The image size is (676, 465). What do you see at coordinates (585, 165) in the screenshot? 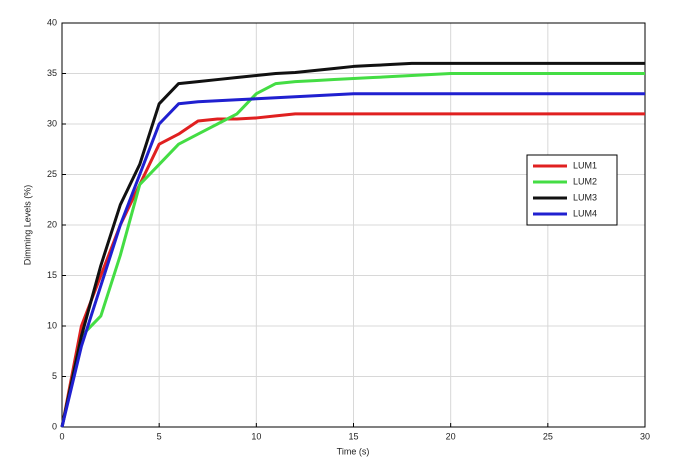
I see `legend-label: LUM1` at bounding box center [585, 165].